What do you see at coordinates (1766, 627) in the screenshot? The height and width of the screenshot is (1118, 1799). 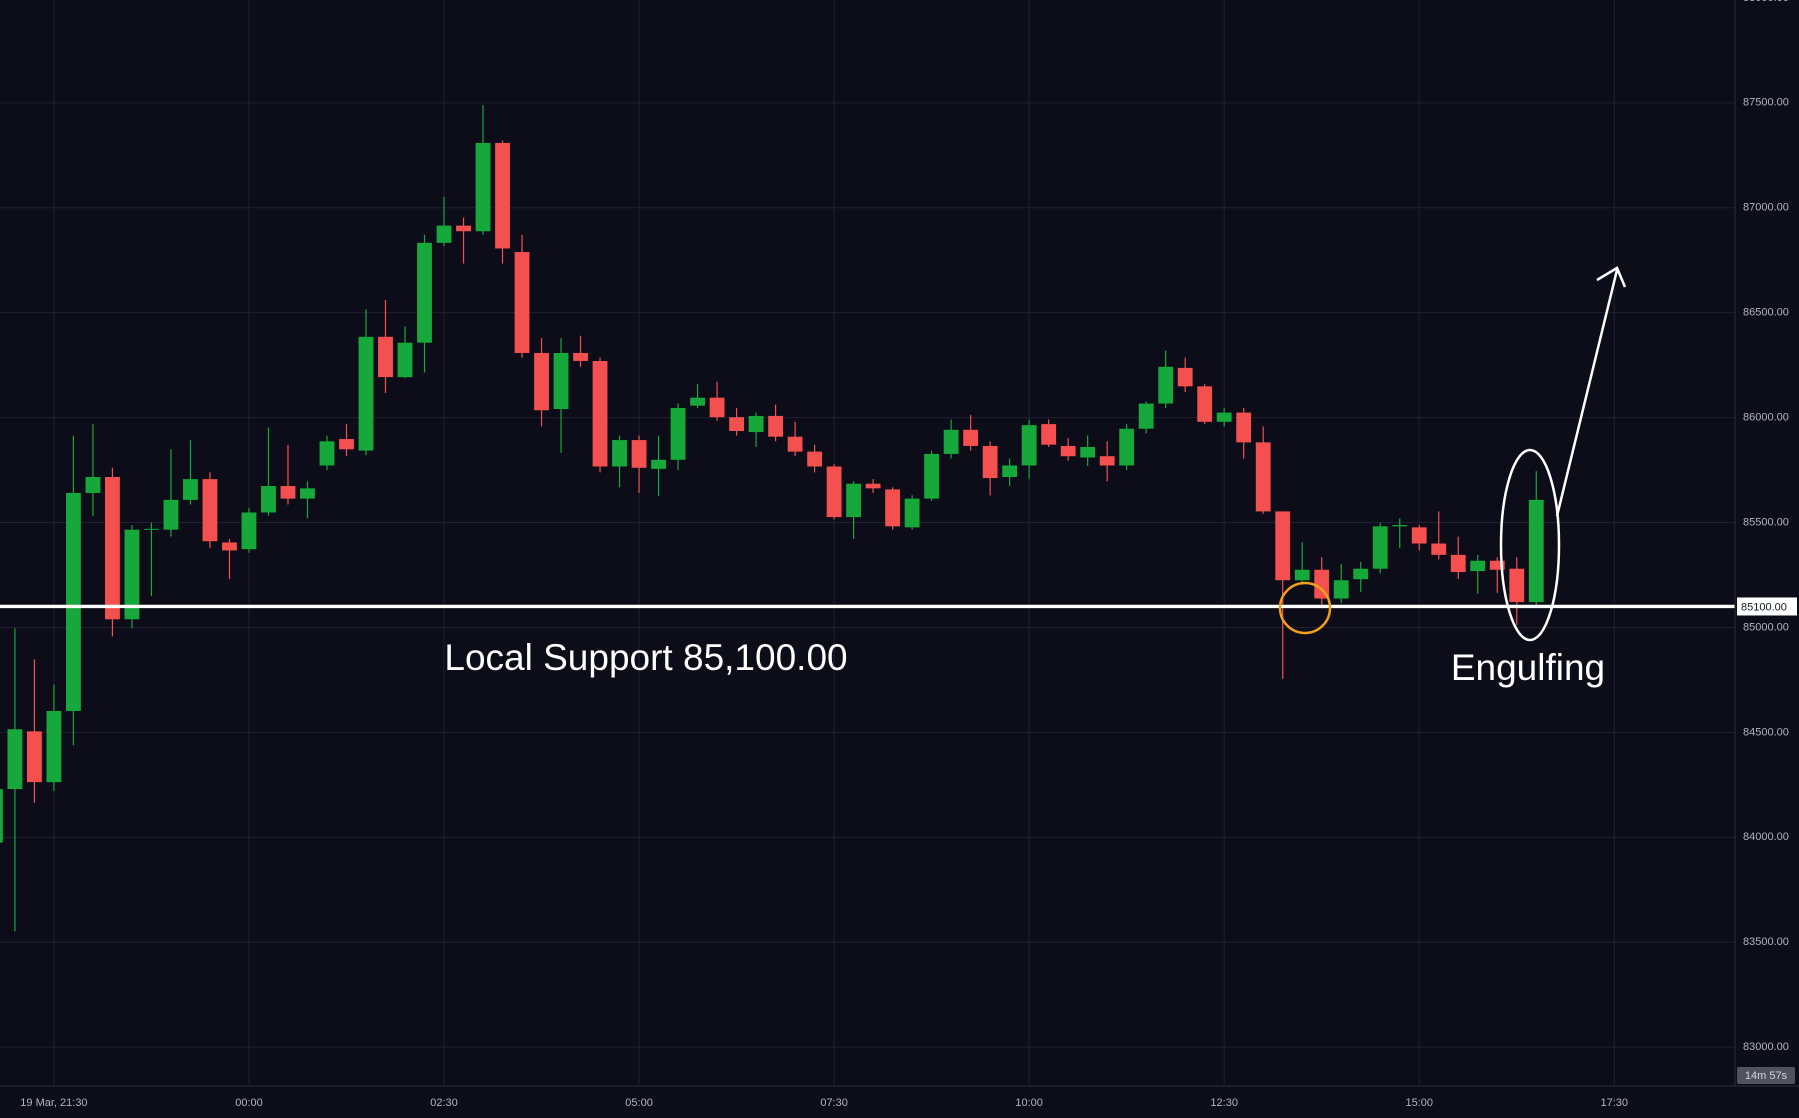 I see `y-tick-label: 85000.00` at bounding box center [1766, 627].